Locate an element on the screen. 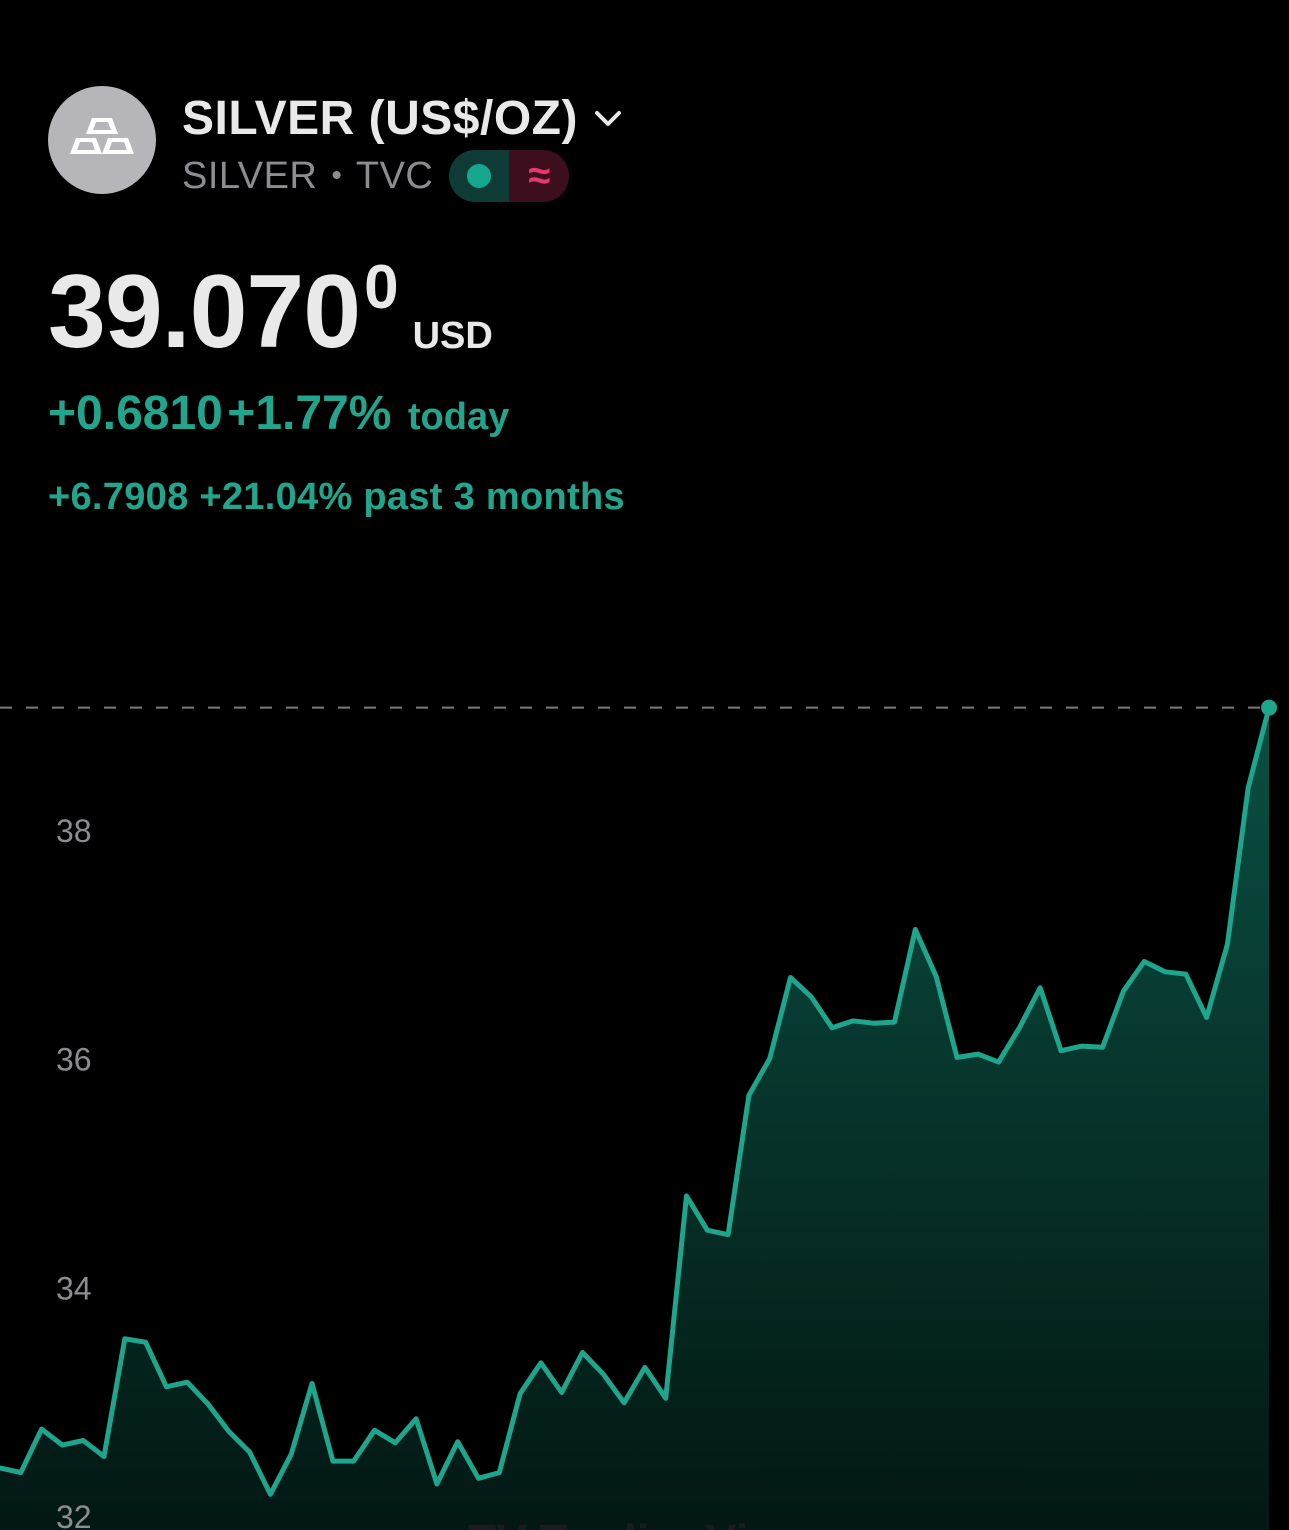 This screenshot has height=1530, width=1289. y-tick-label: 38 is located at coordinates (74, 831).